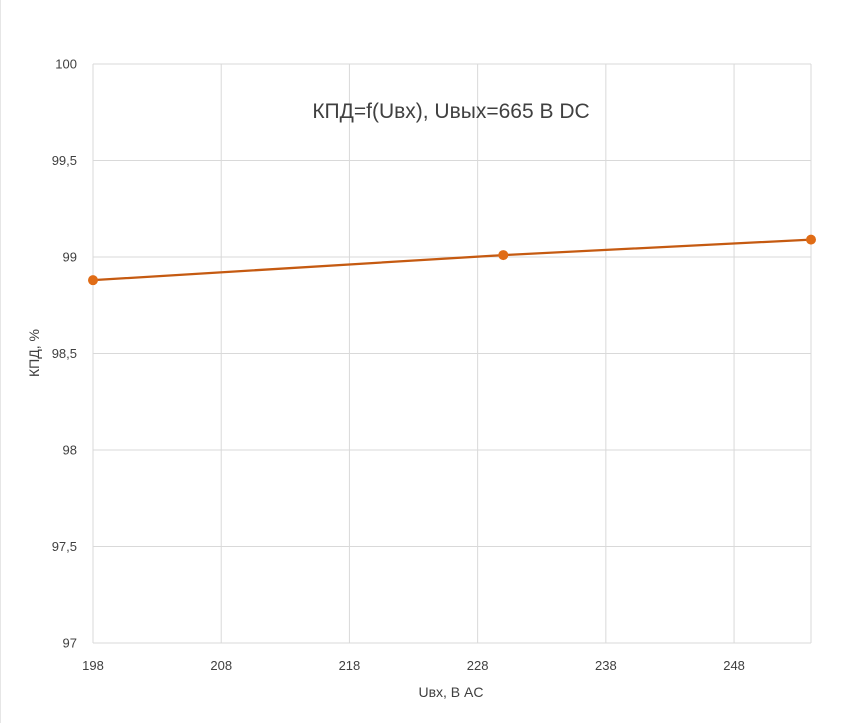 Image resolution: width=843 pixels, height=723 pixels. Describe the element at coordinates (34, 353) in the screenshot. I see `y-axis-title: КПД, %` at that location.